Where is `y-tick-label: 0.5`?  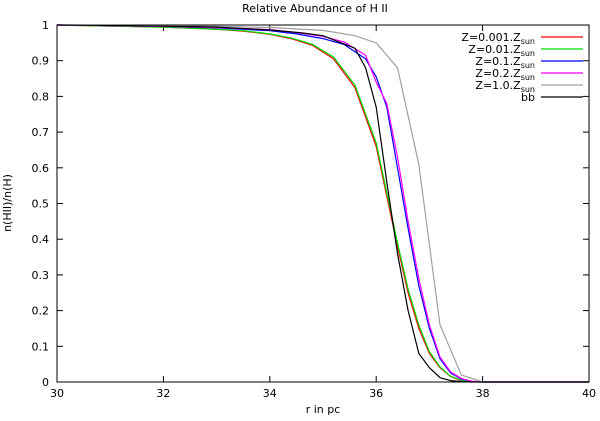 y-tick-label: 0.5 is located at coordinates (41, 204).